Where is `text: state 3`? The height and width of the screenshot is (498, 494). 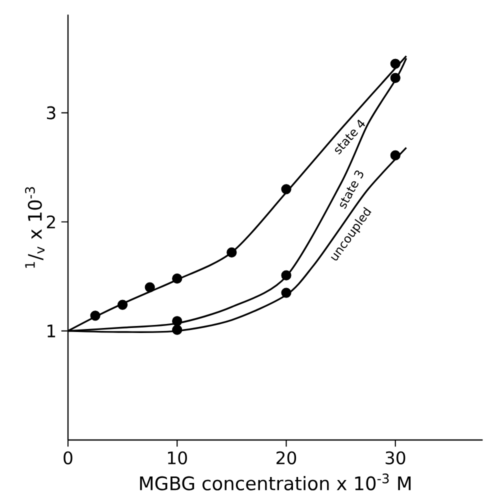
text: state 3 is located at coordinates (352, 189).